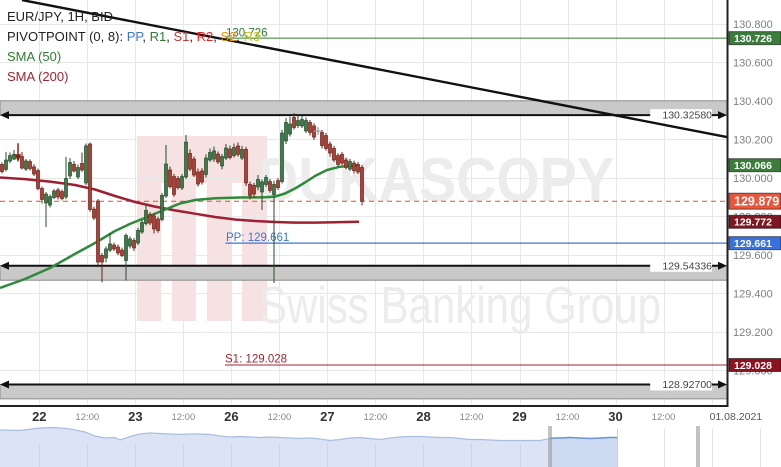  I want to click on navigator-selection, so click(308, 447).